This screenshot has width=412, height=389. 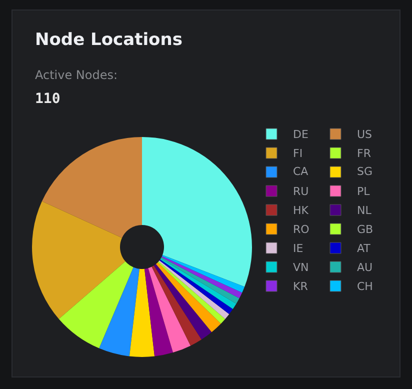 What do you see at coordinates (298, 248) in the screenshot?
I see `legend-label: IE` at bounding box center [298, 248].